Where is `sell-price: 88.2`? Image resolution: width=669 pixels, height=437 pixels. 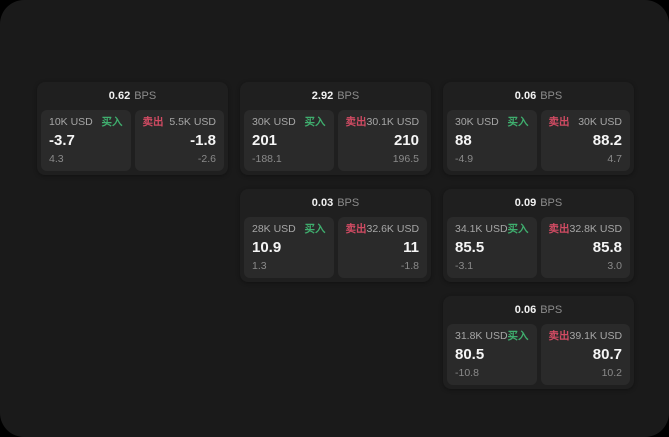 sell-price: 88.2 is located at coordinates (607, 140).